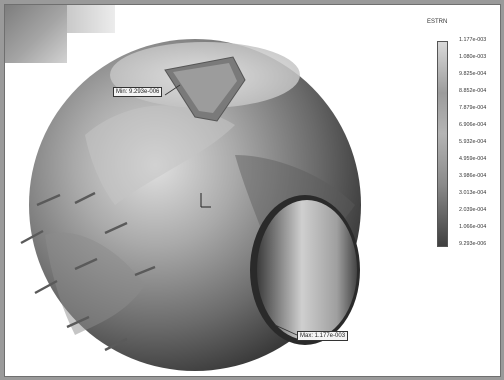 The width and height of the screenshot is (504, 380). Describe the element at coordinates (473, 176) in the screenshot. I see `legend-tick: 3.986e-004` at that location.